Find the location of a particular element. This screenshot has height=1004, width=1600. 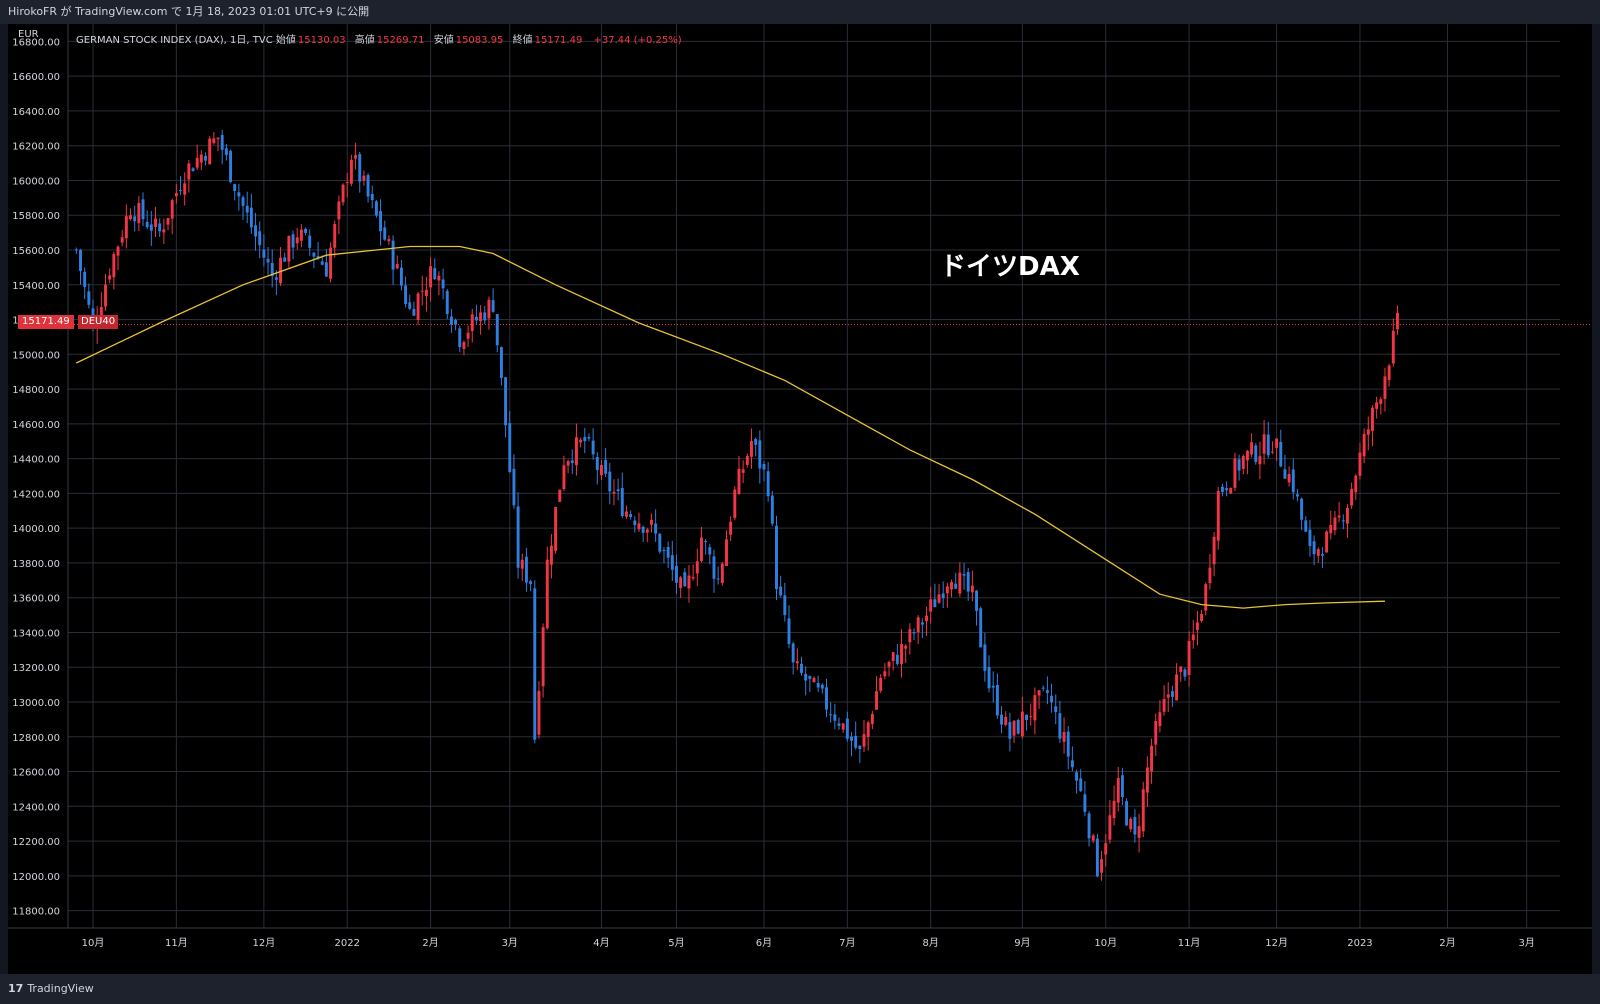

open-value: 15130.03 is located at coordinates (321, 40).